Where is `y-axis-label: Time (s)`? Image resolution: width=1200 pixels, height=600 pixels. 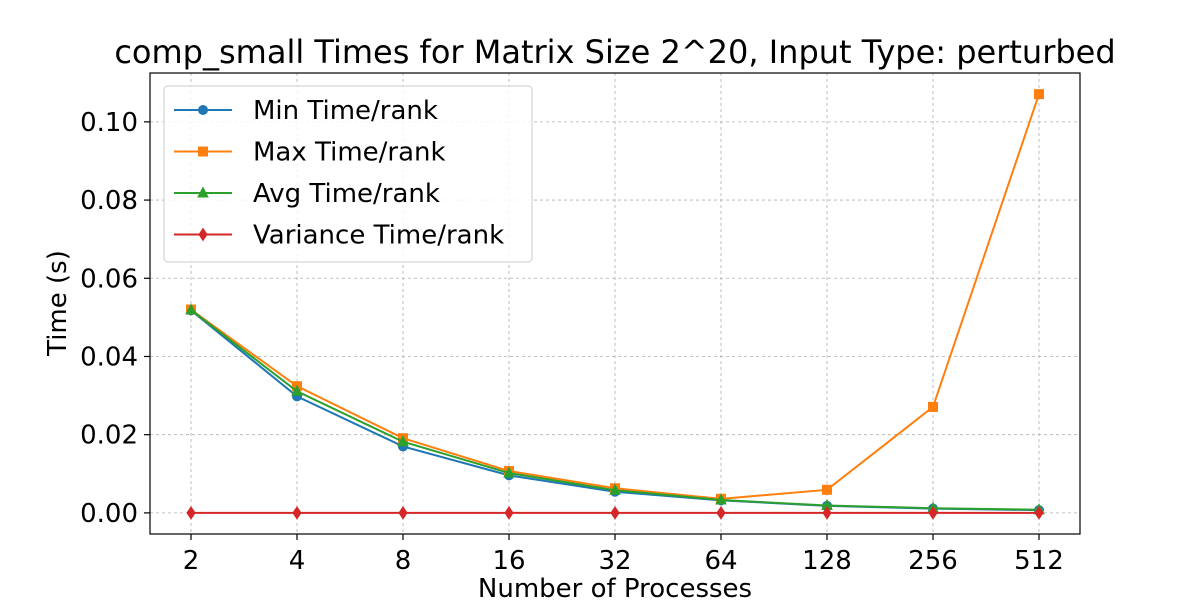
y-axis-label: Time (s) is located at coordinates (58, 303).